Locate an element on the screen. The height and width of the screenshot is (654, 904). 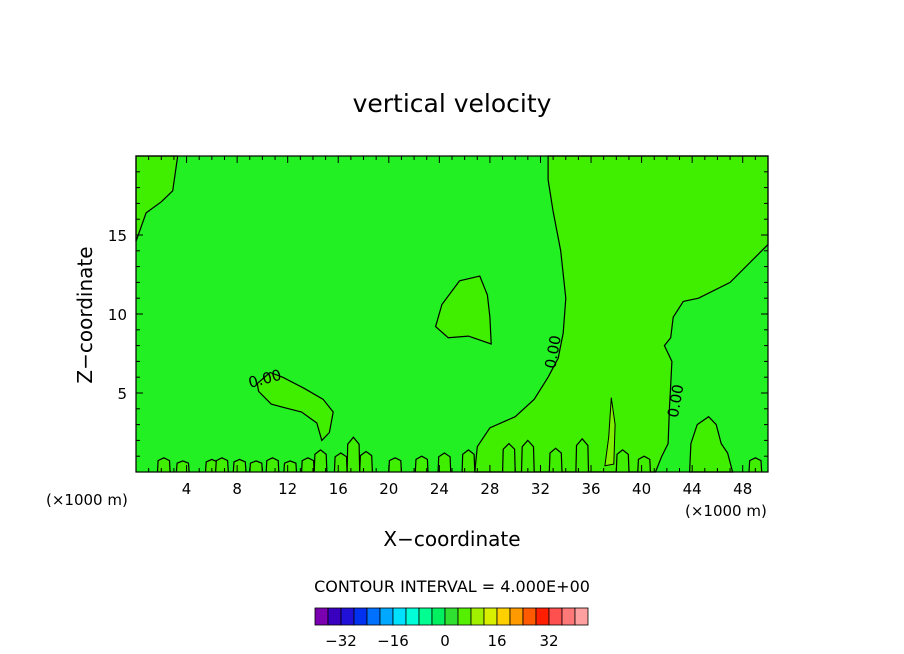
contour-interval-text: CONTOUR INTERVAL = 4.000E+00 is located at coordinates (452, 586).